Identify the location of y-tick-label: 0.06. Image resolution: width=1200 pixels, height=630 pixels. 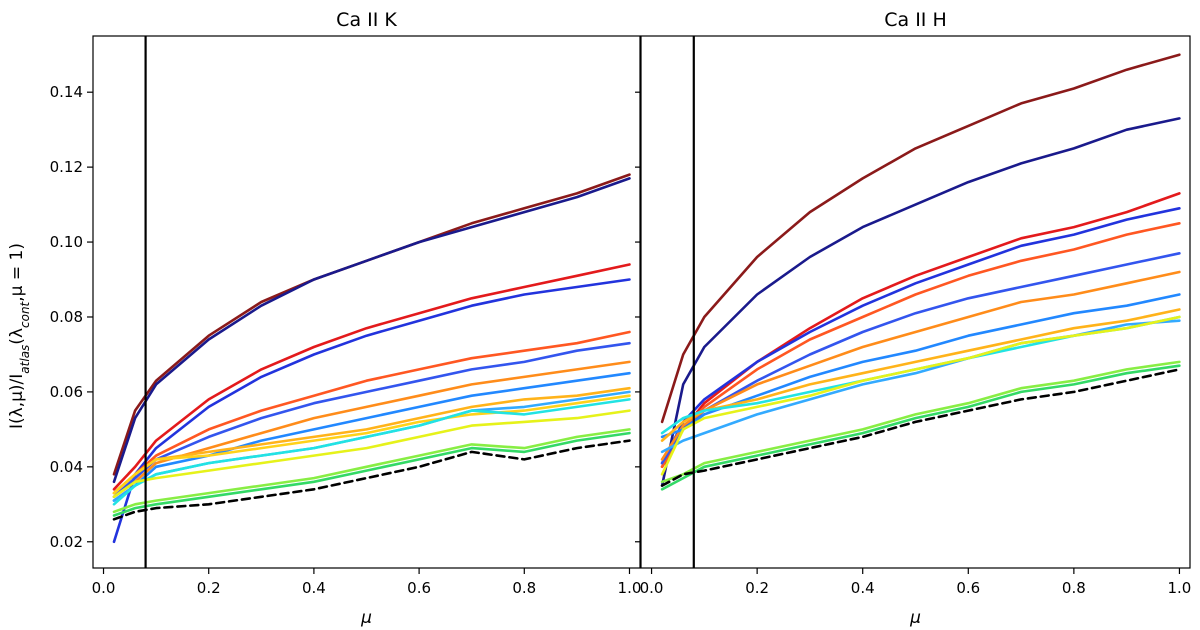
(66, 392).